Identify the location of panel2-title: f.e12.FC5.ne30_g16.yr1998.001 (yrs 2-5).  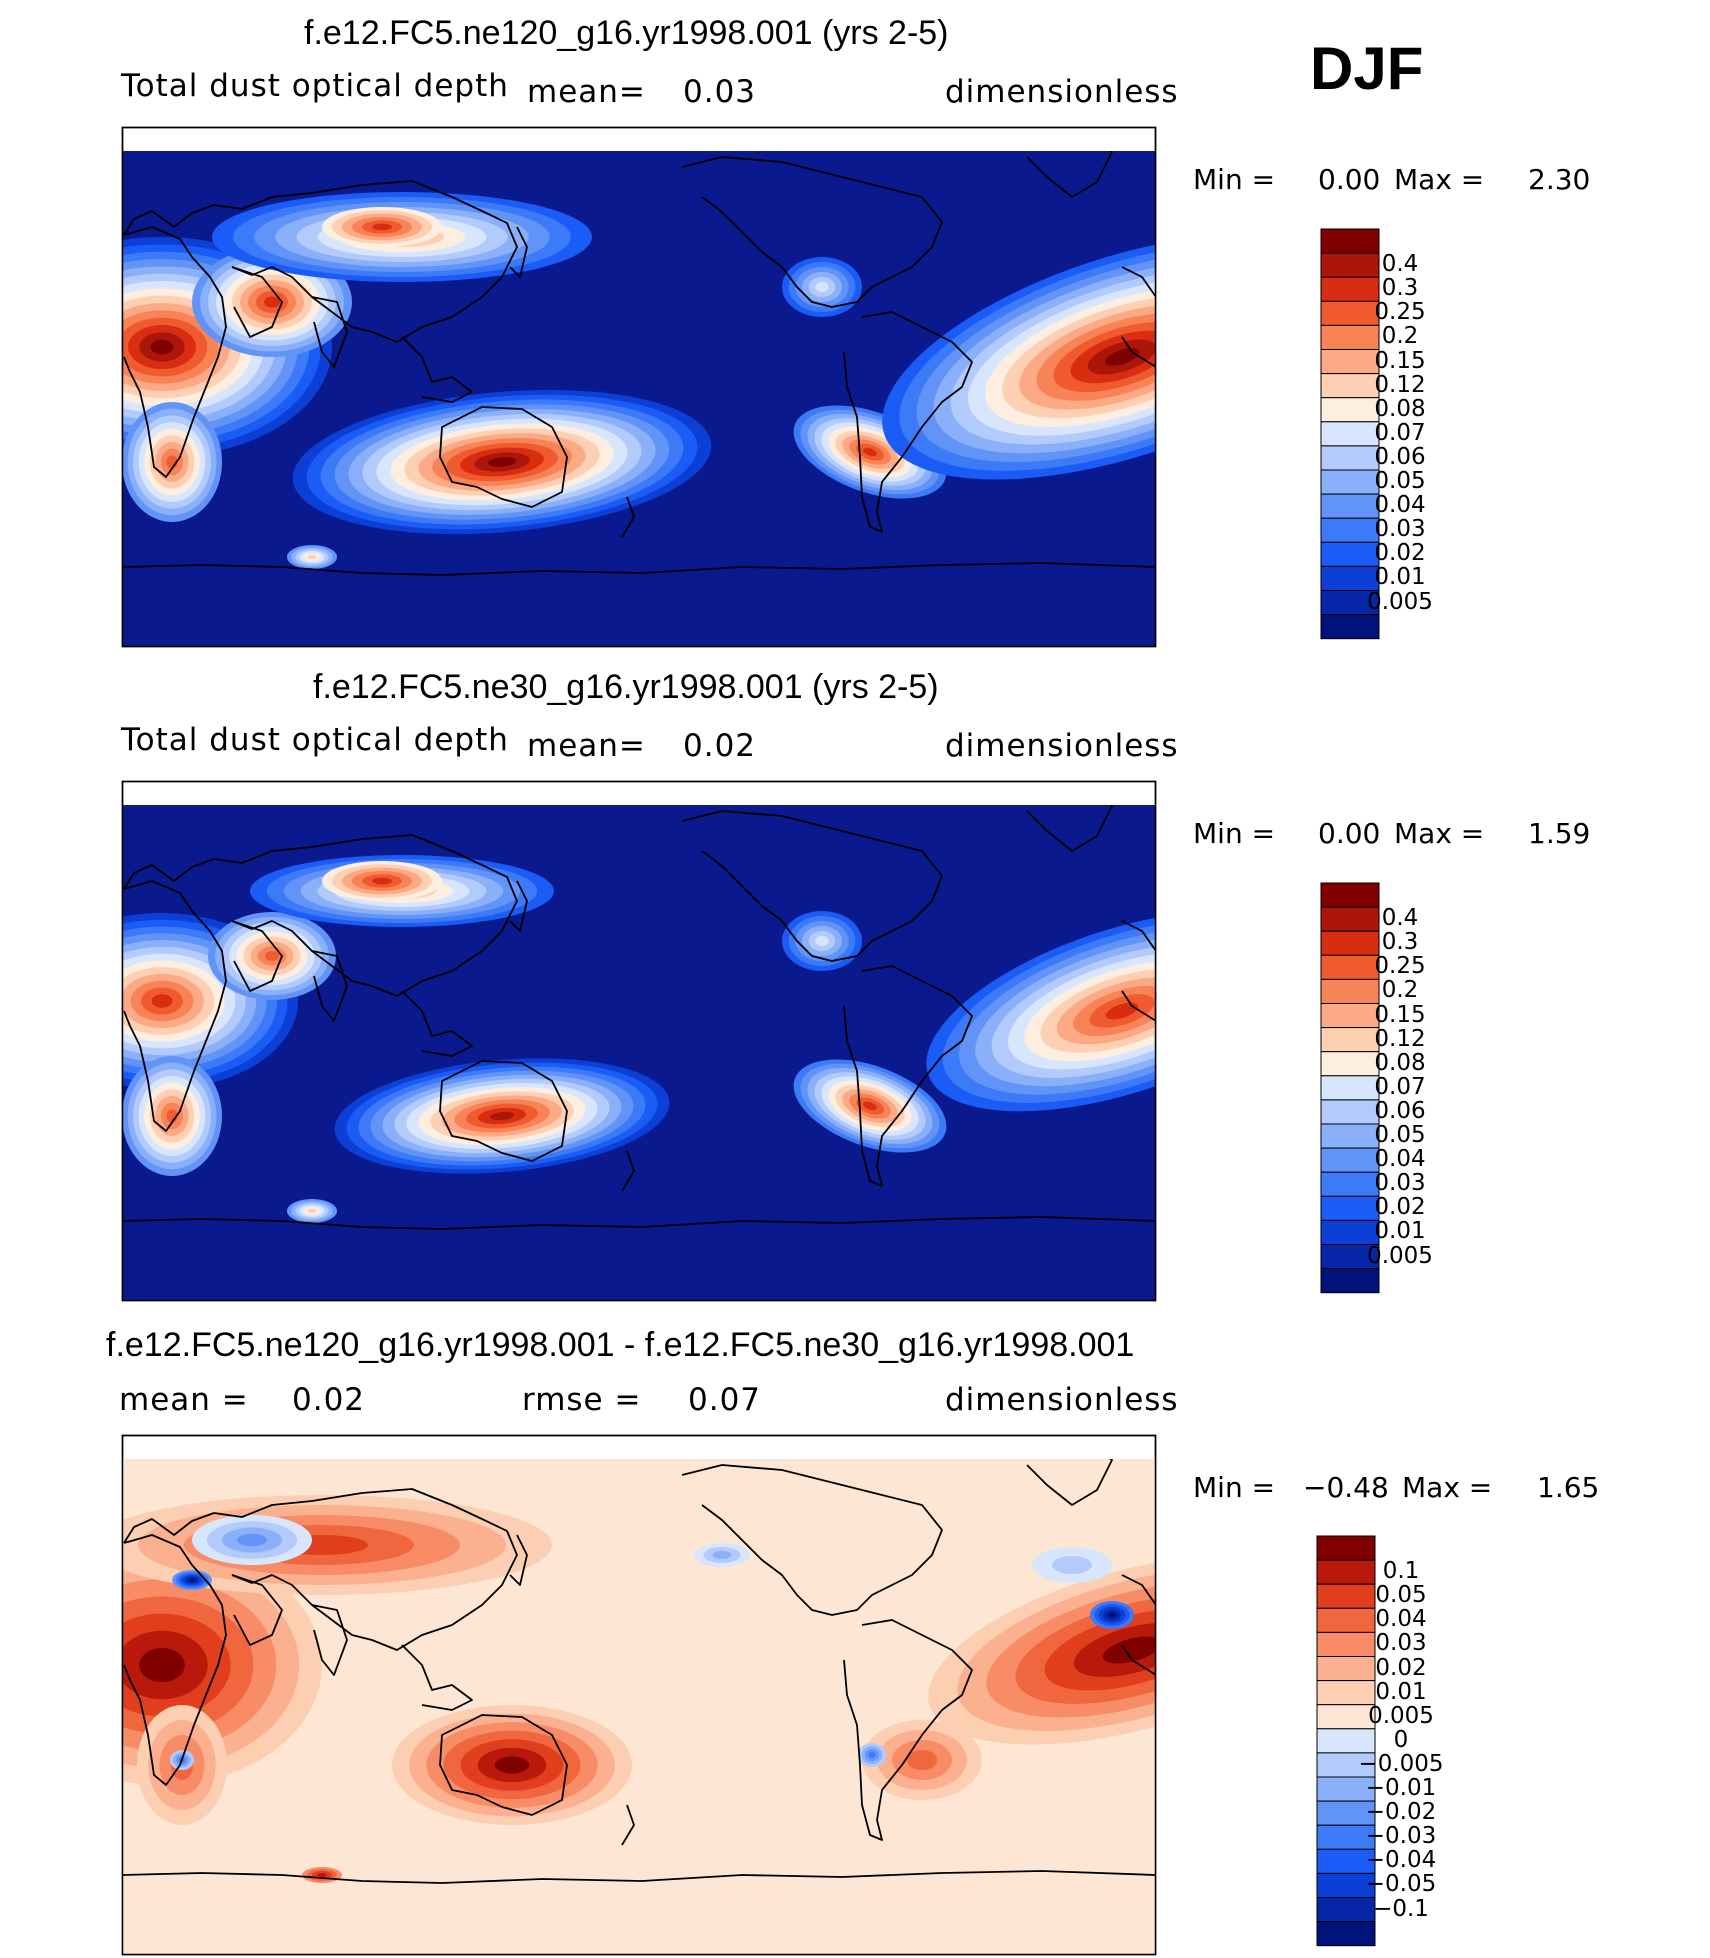
(626, 687).